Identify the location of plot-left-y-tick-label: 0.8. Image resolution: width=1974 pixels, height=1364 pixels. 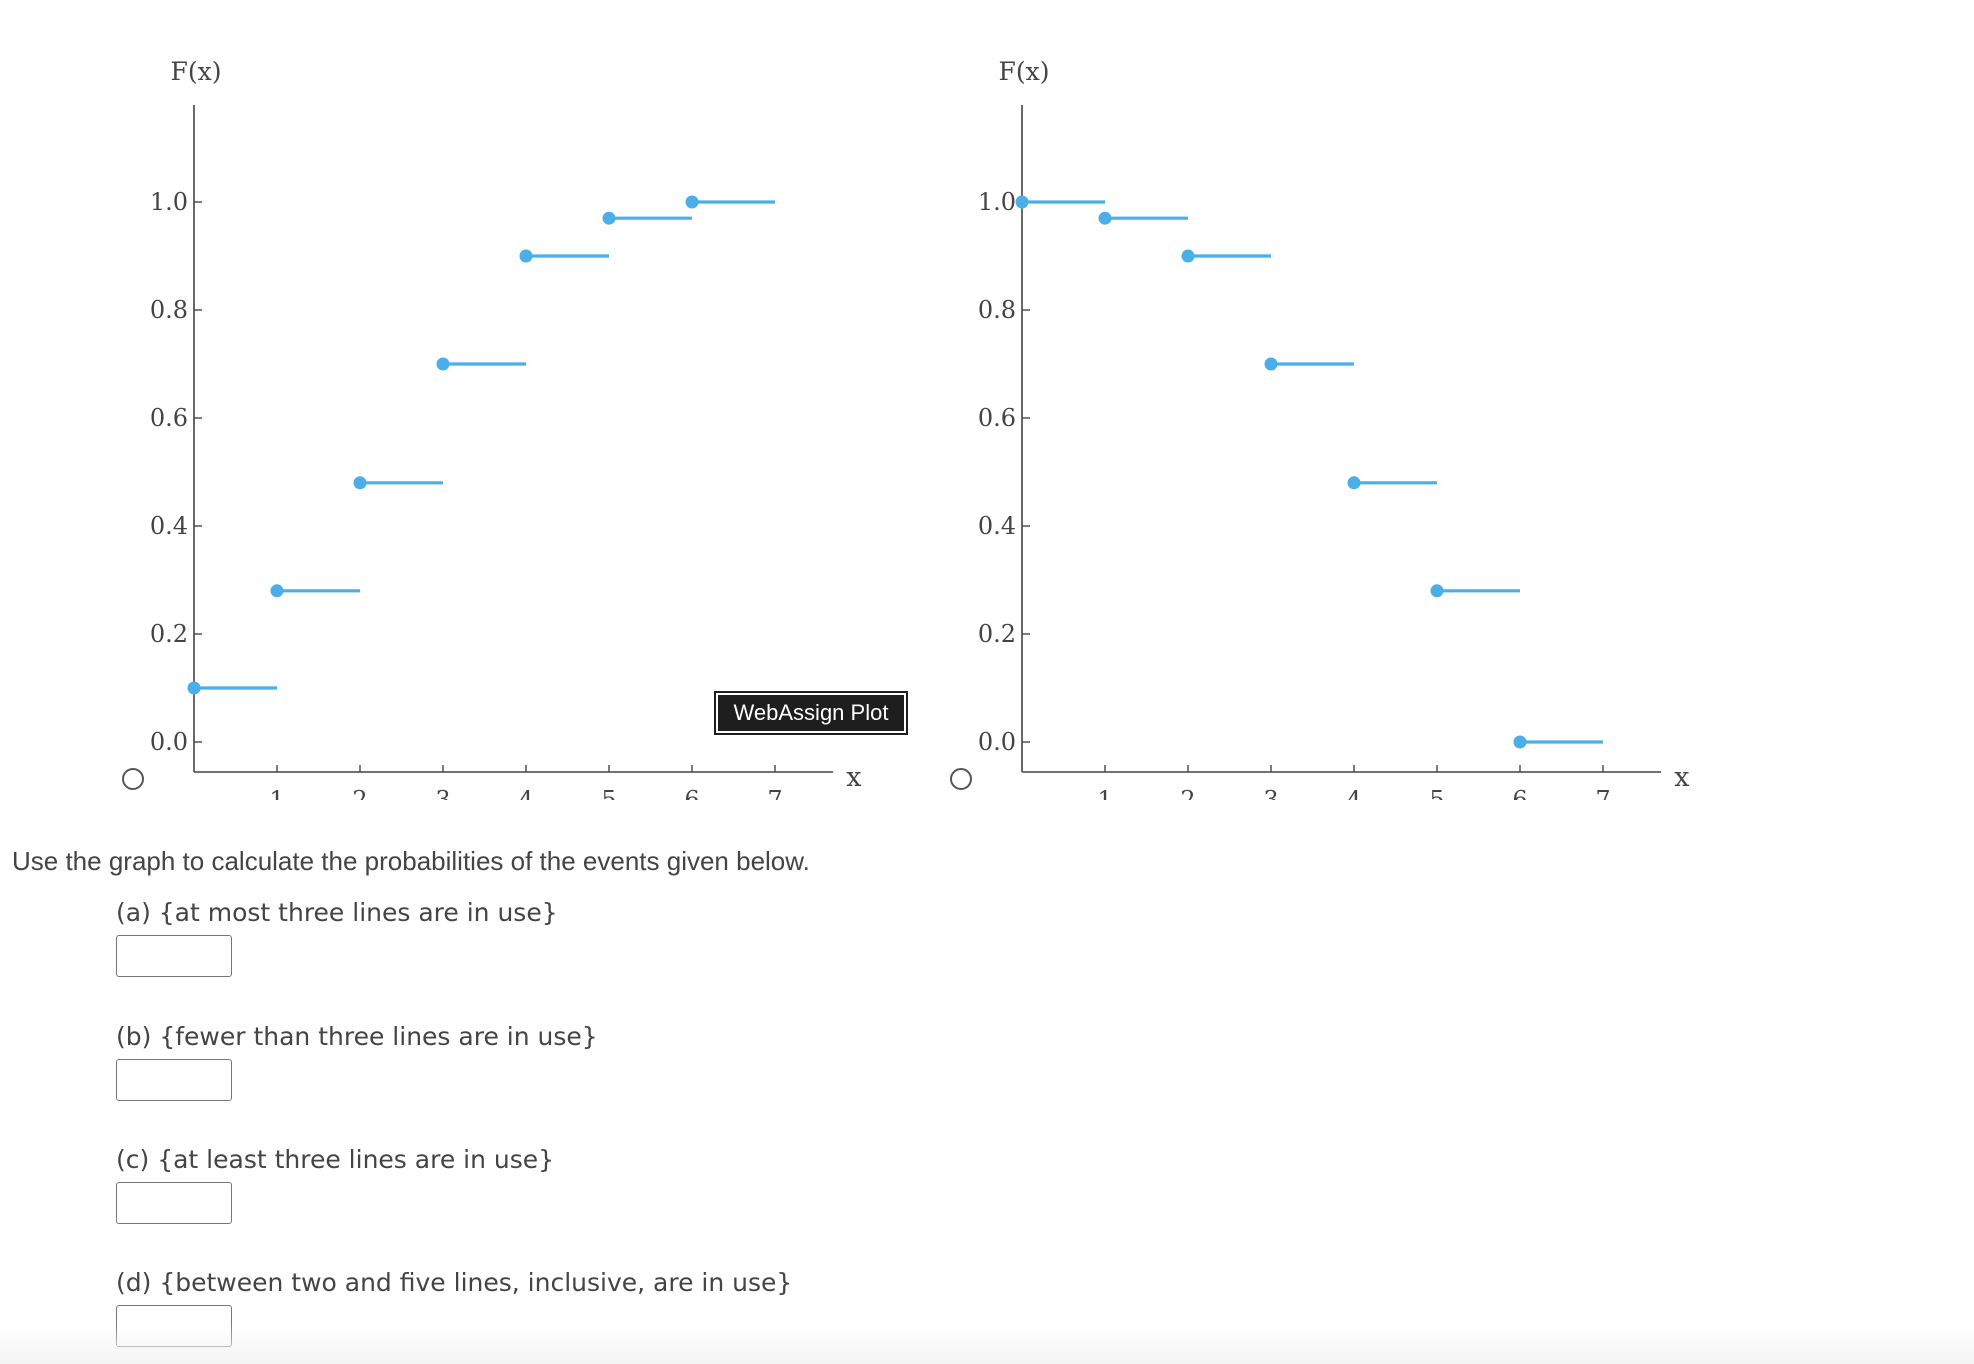
(169, 310).